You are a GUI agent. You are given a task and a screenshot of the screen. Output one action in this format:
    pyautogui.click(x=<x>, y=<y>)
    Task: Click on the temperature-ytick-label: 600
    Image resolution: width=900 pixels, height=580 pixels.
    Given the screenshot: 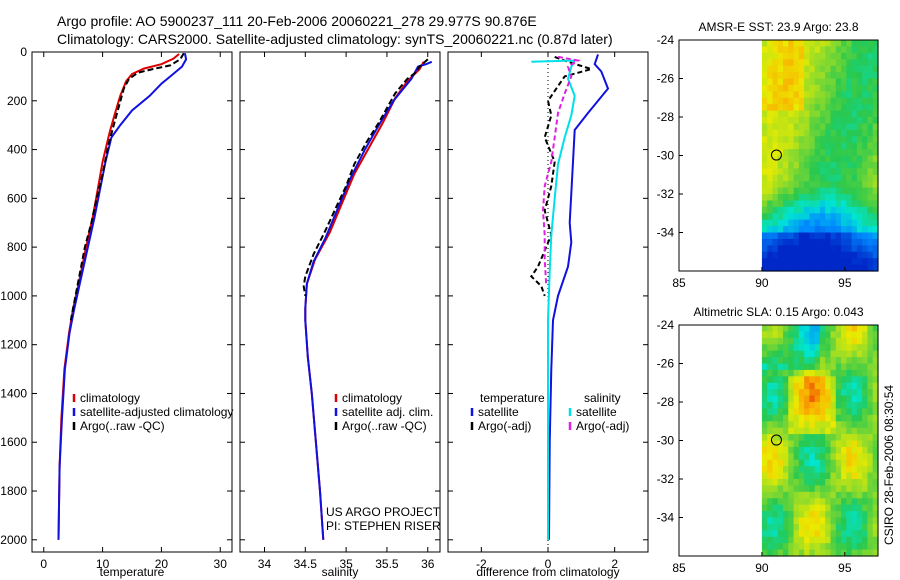 What is the action you would take?
    pyautogui.click(x=17, y=198)
    